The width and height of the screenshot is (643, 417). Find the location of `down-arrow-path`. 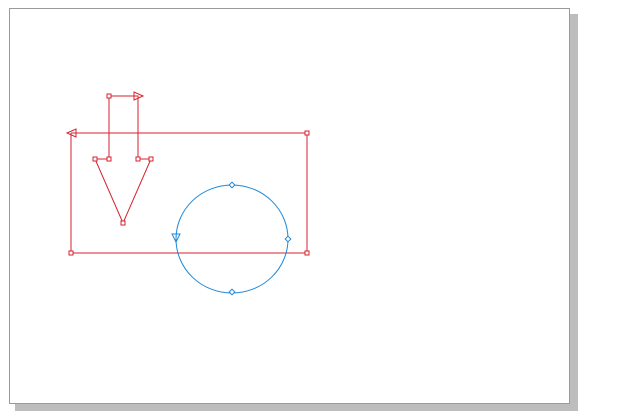

down-arrow-path is located at coordinates (123, 160).